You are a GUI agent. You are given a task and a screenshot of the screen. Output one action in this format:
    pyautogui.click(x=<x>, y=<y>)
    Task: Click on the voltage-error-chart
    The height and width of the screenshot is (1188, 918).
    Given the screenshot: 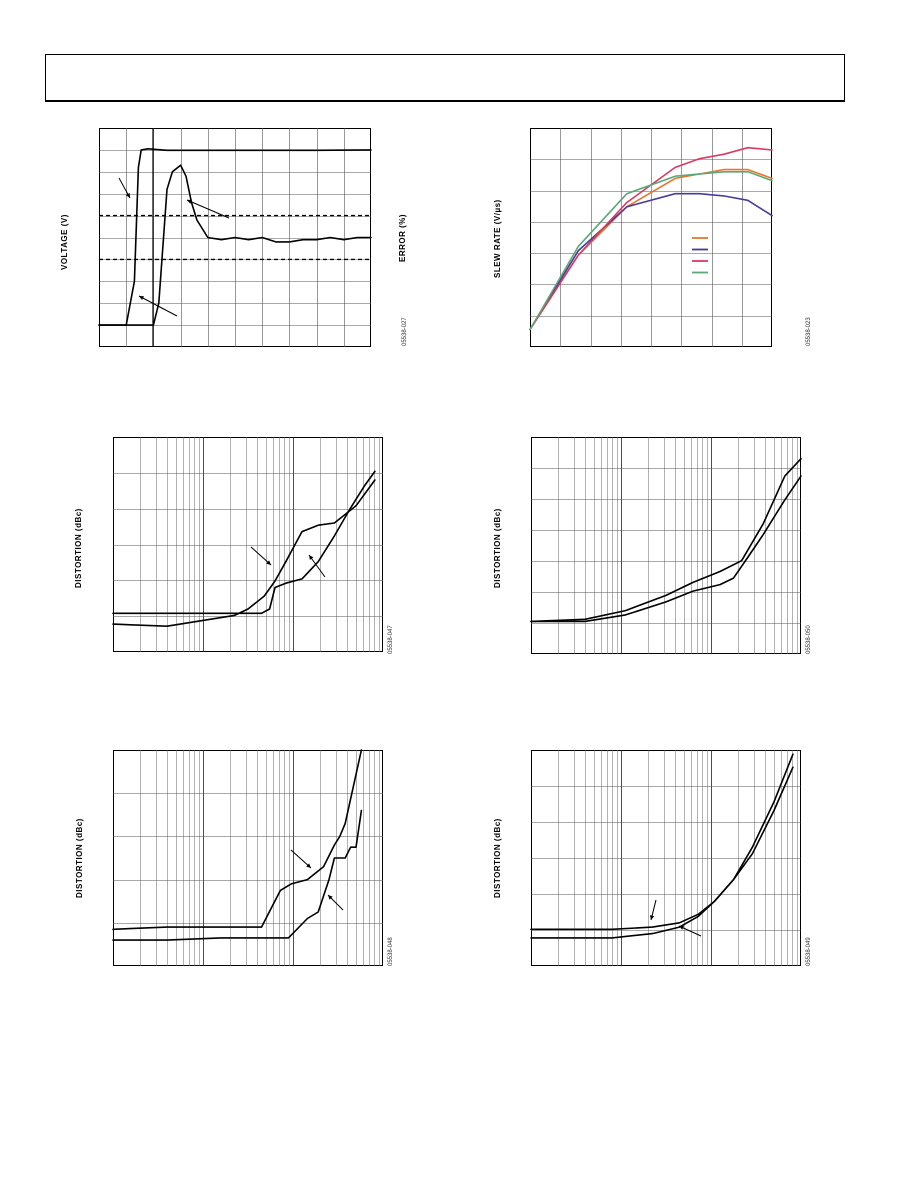 What is the action you would take?
    pyautogui.click(x=235, y=237)
    